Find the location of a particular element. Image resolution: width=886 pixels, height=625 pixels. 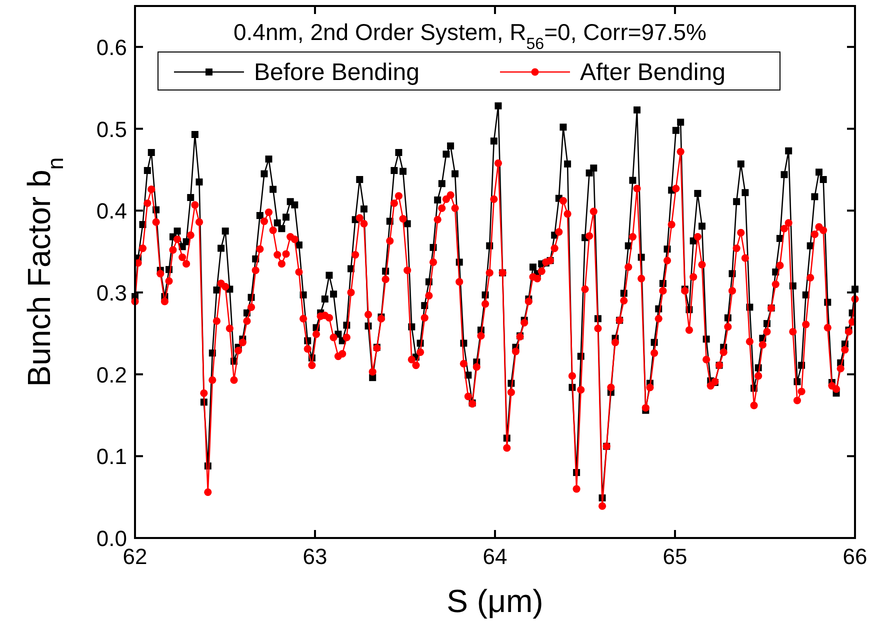

y-tick-label: 0.6 is located at coordinates (111, 47).